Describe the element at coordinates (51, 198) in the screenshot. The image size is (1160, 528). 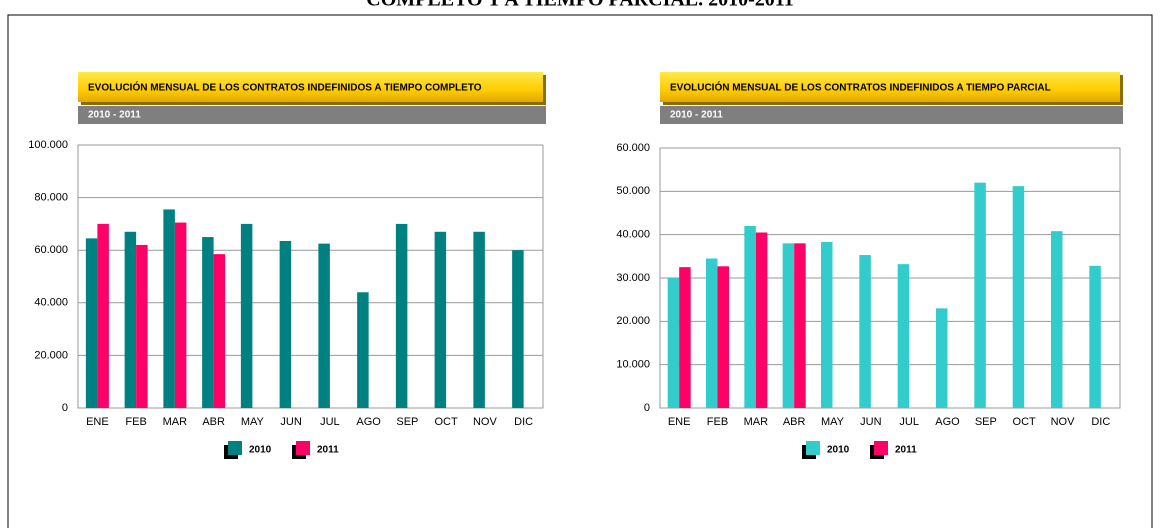
I see `y-tick-label: 80.000` at that location.